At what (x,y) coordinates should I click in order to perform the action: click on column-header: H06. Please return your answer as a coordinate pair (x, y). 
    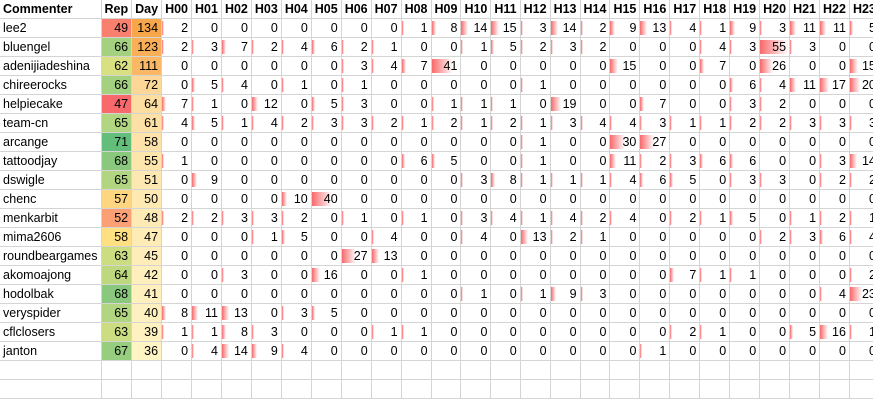
    Looking at the image, I should click on (356, 9).